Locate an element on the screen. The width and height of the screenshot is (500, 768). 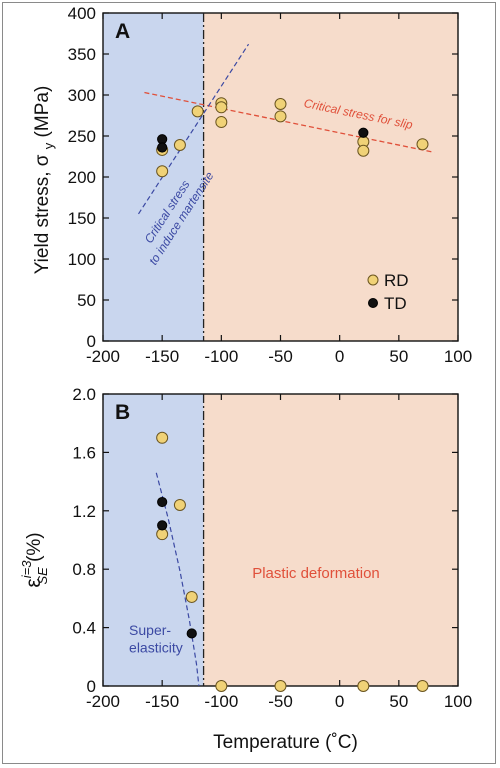
panel-a-y-tick-label: 100 is located at coordinates (82, 259).